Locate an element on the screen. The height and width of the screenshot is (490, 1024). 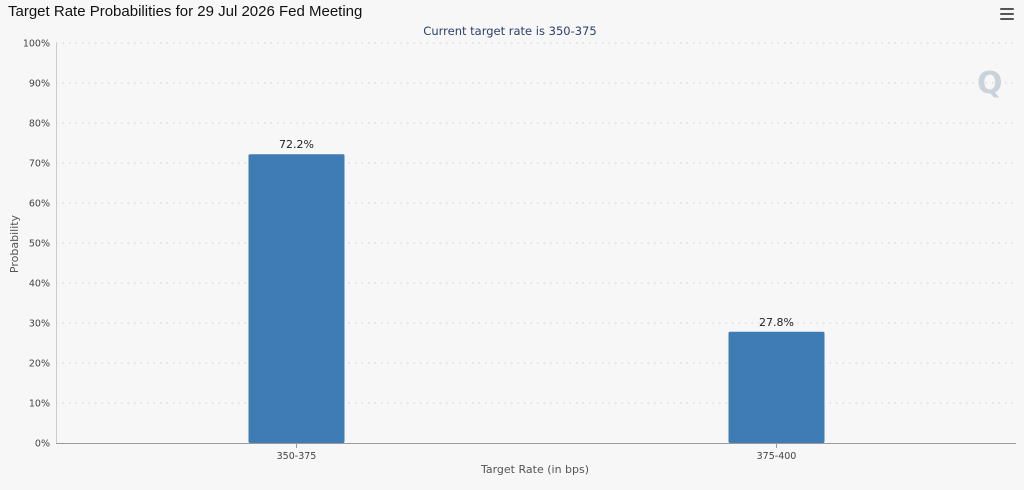
data-label: 72.2% is located at coordinates (296, 144).